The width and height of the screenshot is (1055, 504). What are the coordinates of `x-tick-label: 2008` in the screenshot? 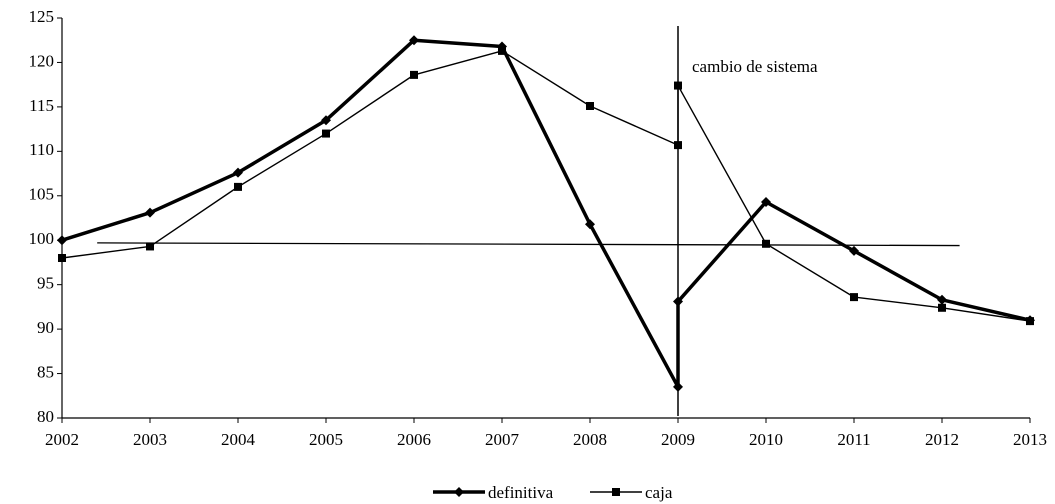 It's located at (590, 439).